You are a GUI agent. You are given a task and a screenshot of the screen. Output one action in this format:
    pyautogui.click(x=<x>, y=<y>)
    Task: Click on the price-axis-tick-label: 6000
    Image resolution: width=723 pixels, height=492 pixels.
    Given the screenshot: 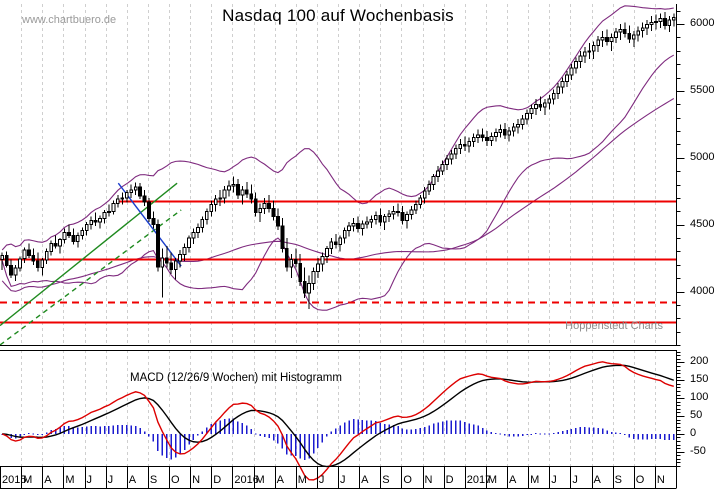 What is the action you would take?
    pyautogui.click(x=702, y=23)
    